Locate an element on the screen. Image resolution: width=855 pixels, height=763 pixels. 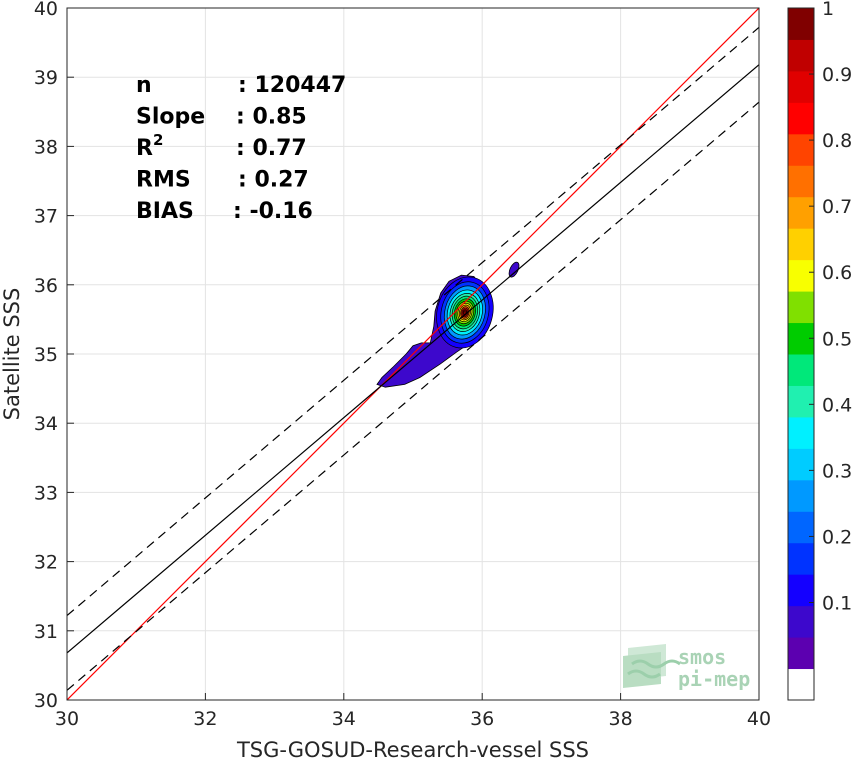
stat-value: : -0.16 is located at coordinates (273, 211).